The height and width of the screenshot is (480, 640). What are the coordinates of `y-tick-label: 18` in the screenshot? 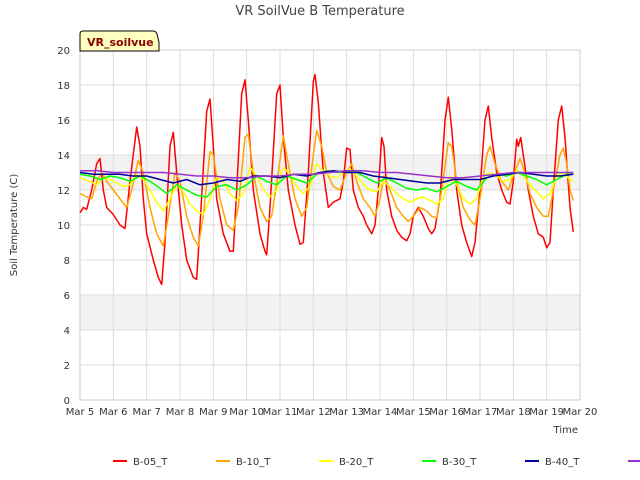 It's located at (63, 86).